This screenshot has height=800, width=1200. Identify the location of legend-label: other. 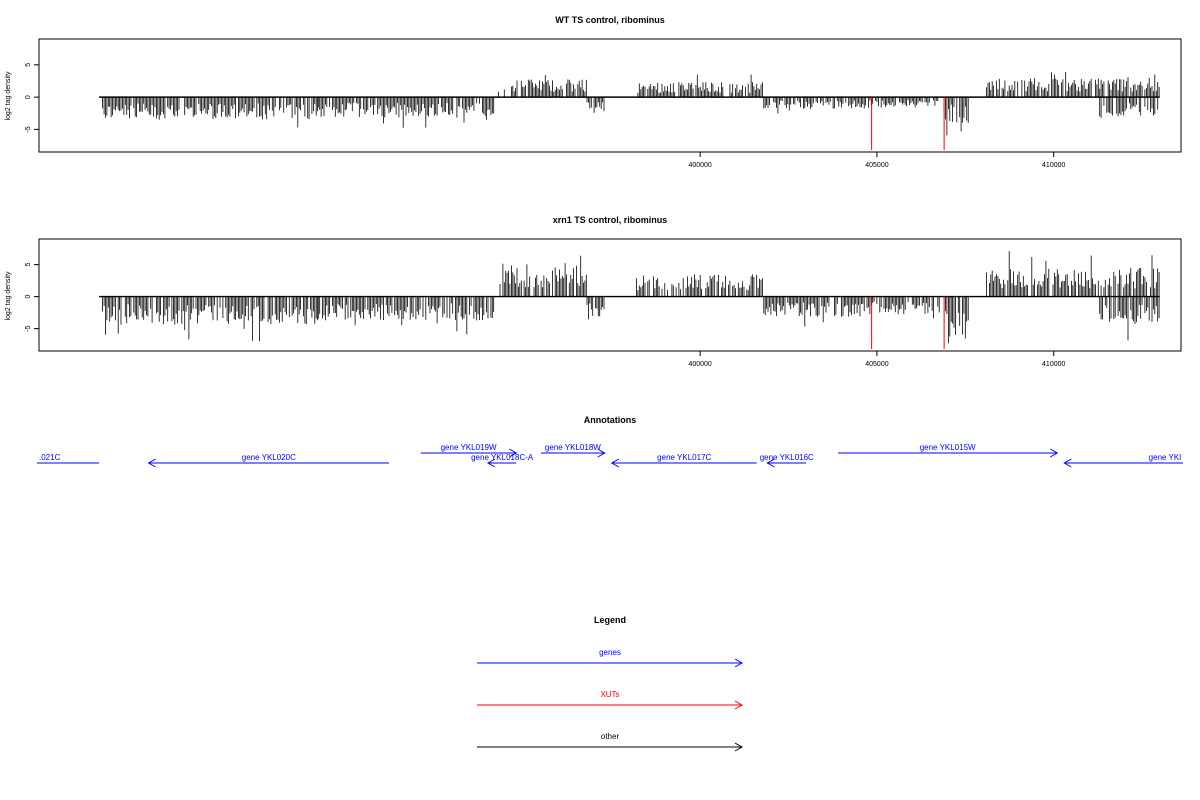
(610, 736).